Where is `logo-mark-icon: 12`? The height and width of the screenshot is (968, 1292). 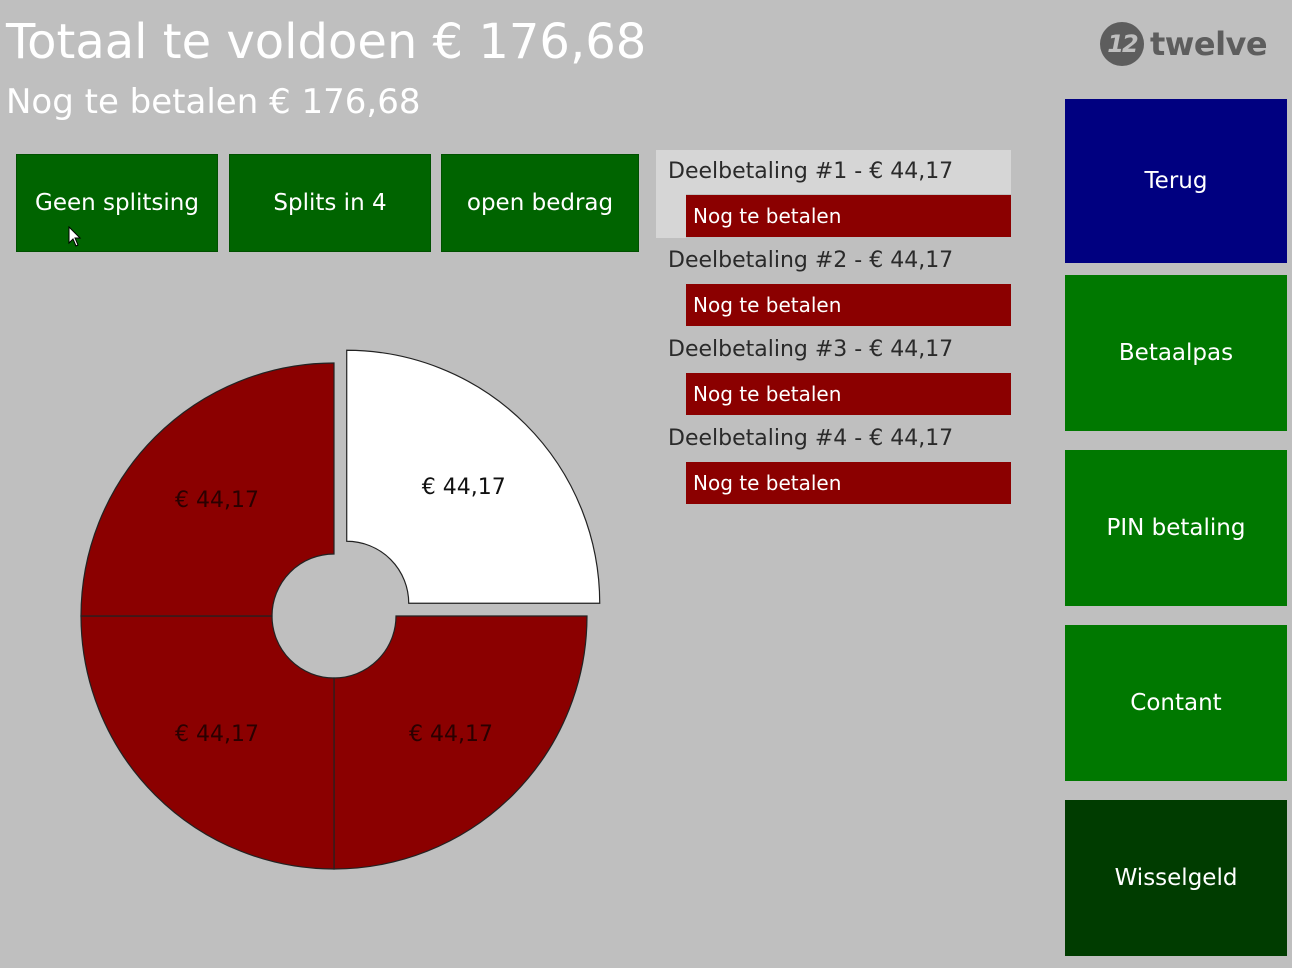 logo-mark-icon: 12 is located at coordinates (1122, 44).